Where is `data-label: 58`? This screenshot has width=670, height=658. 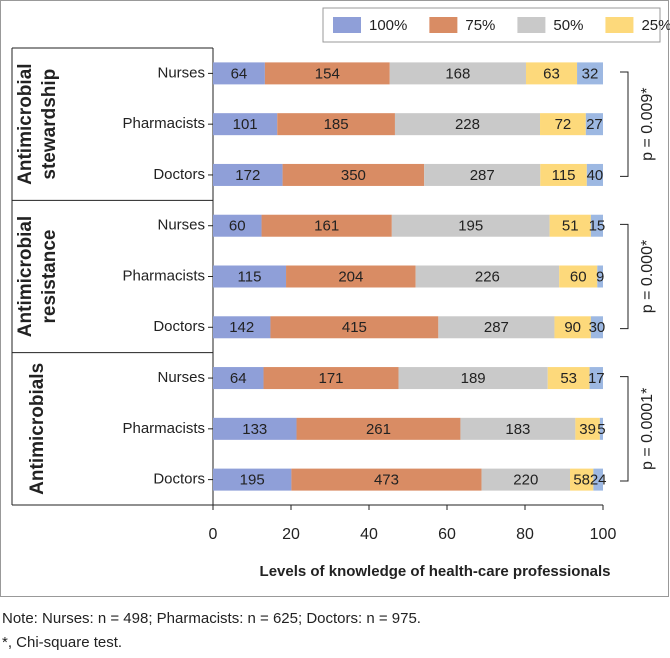
data-label: 58 is located at coordinates (581, 480).